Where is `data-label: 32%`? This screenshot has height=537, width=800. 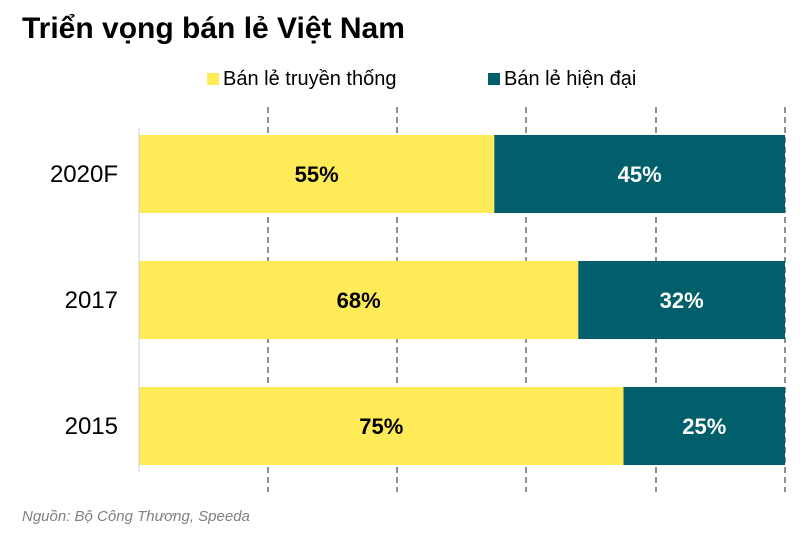
data-label: 32% is located at coordinates (682, 300).